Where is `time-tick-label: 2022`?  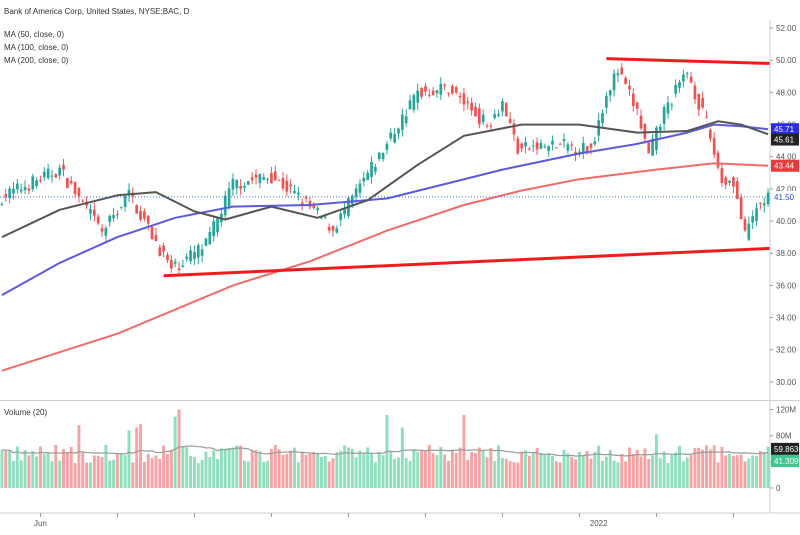
time-tick-label: 2022 is located at coordinates (599, 523).